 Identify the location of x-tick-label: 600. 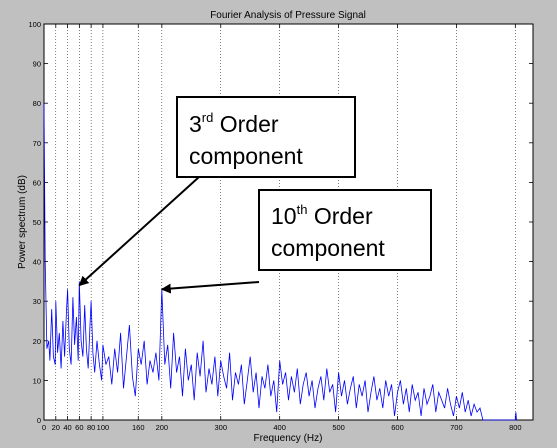
(397, 427).